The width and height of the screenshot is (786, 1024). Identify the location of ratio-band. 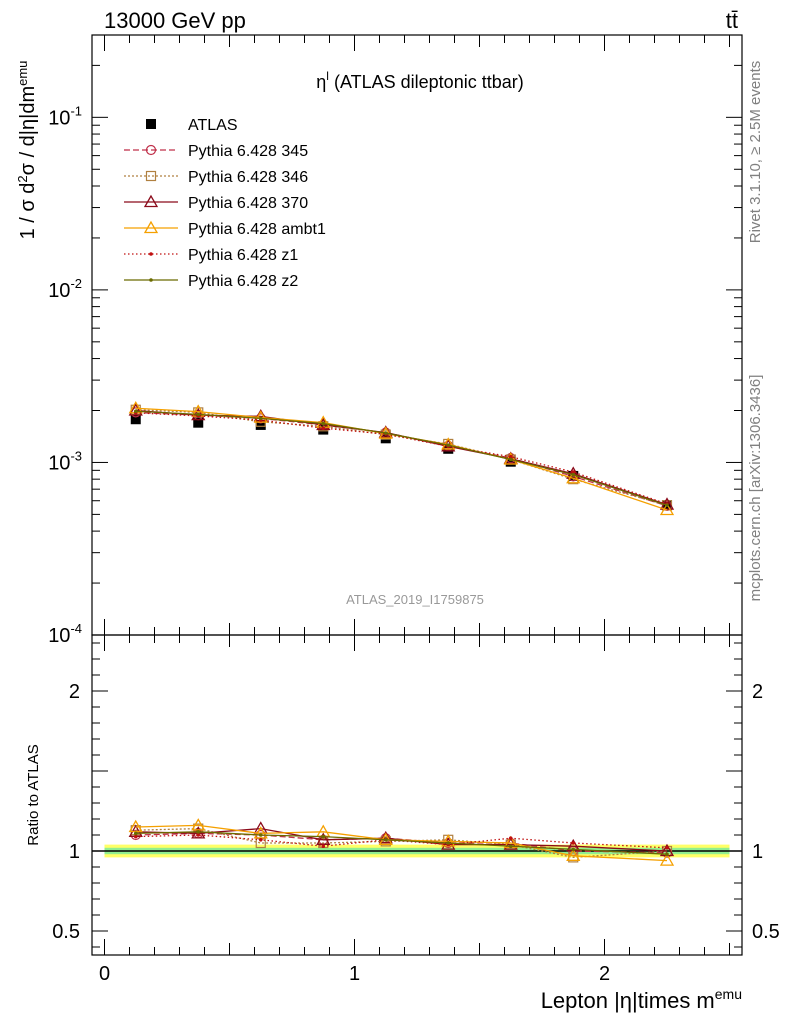
(417, 851).